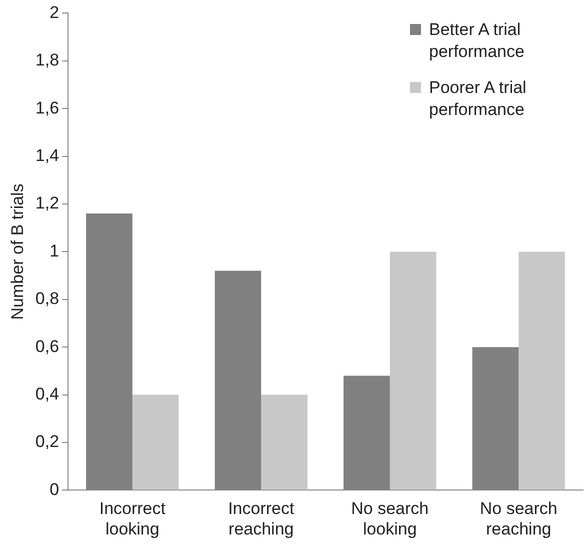  Describe the element at coordinates (47, 346) in the screenshot. I see `y-tick-label: 0,6` at that location.